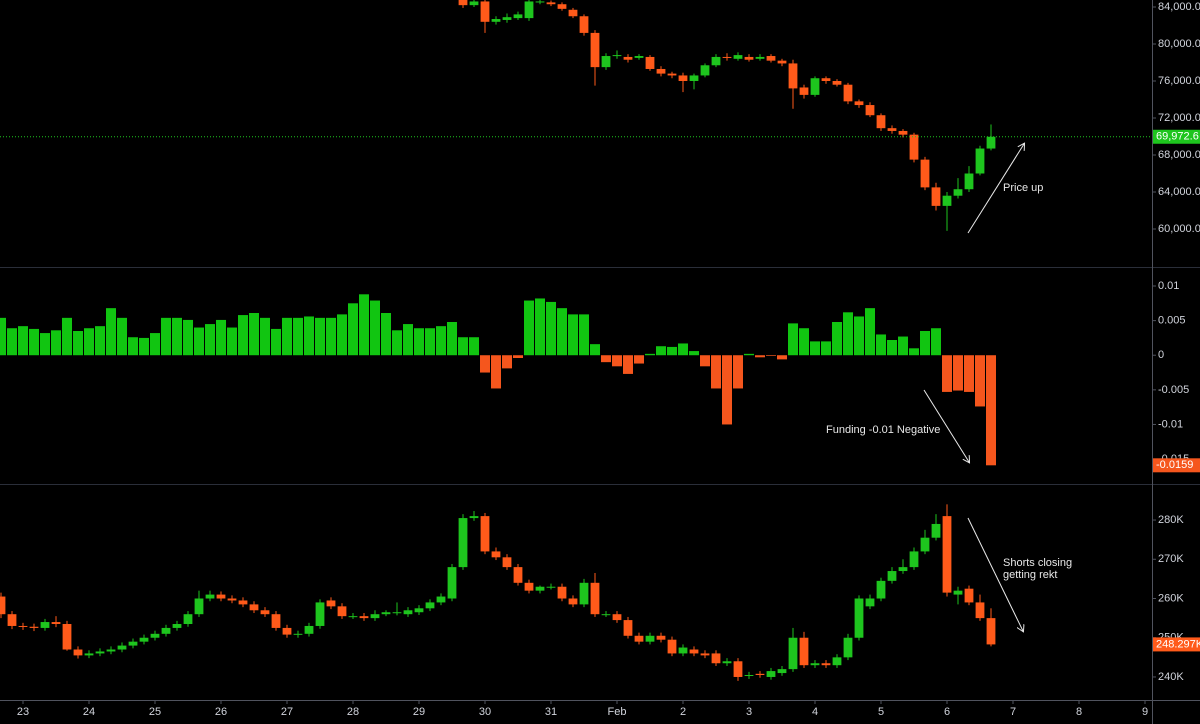  Describe the element at coordinates (1171, 559) in the screenshot. I see `y-tick-label: 270K` at that location.